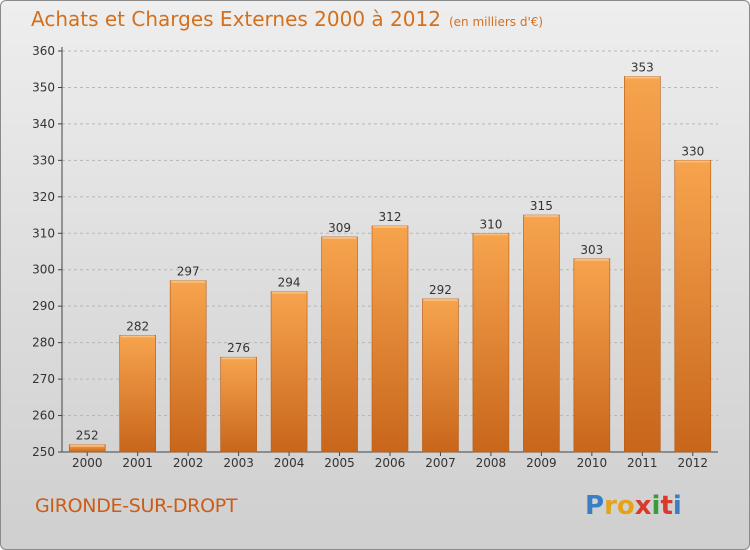 The height and width of the screenshot is (550, 750). What do you see at coordinates (625, 506) in the screenshot?
I see `logo-letter: o` at bounding box center [625, 506].